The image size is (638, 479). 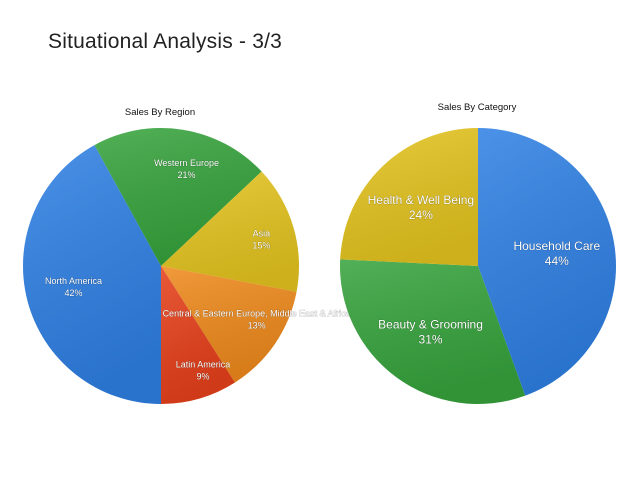 I want to click on region-chart-title: Sales By Region, so click(x=160, y=112).